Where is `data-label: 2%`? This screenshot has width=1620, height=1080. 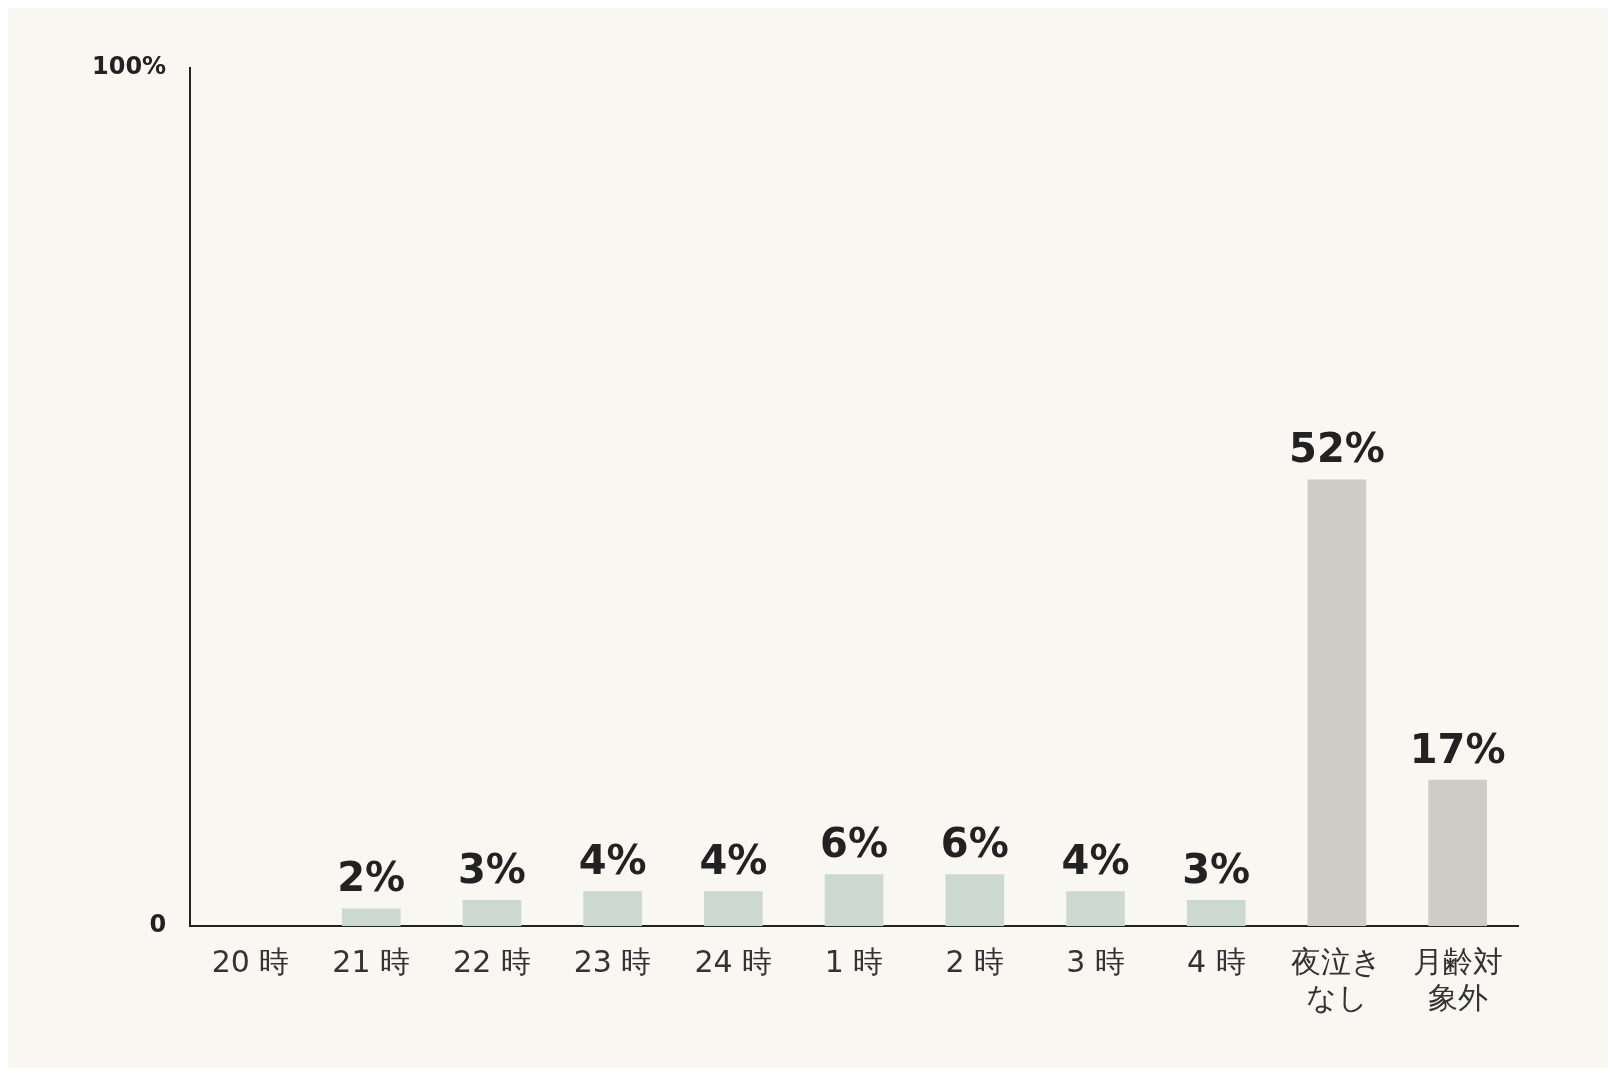 data-label: 2% is located at coordinates (371, 877).